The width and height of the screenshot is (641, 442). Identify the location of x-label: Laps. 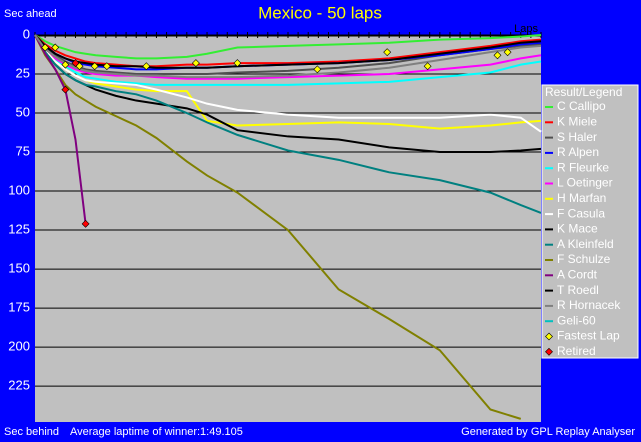
(526, 29).